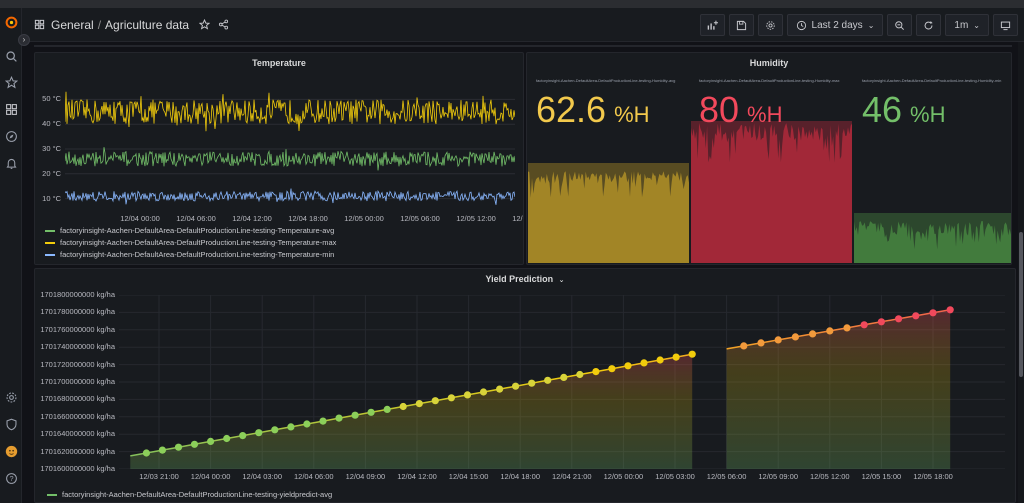 The height and width of the screenshot is (503, 1024). What do you see at coordinates (712, 25) in the screenshot?
I see `add-panel-button` at bounding box center [712, 25].